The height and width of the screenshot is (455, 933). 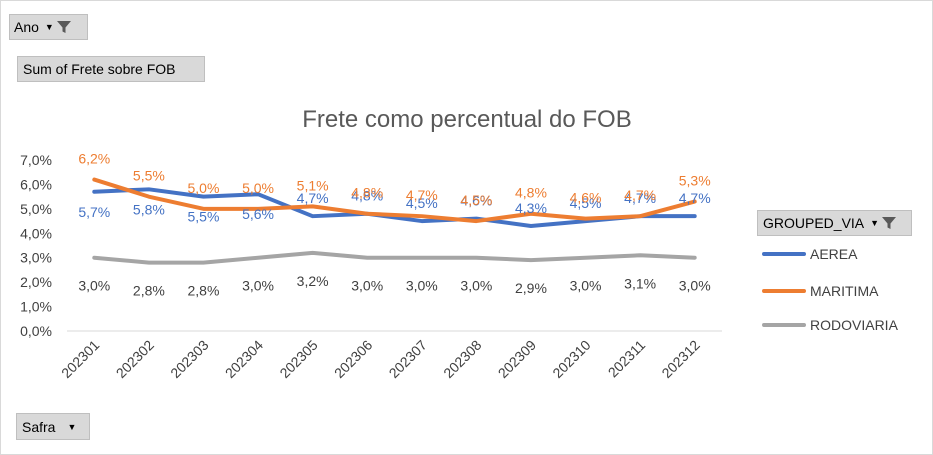 What do you see at coordinates (844, 291) in the screenshot?
I see `legend-label-maritima: MARITIMA` at bounding box center [844, 291].